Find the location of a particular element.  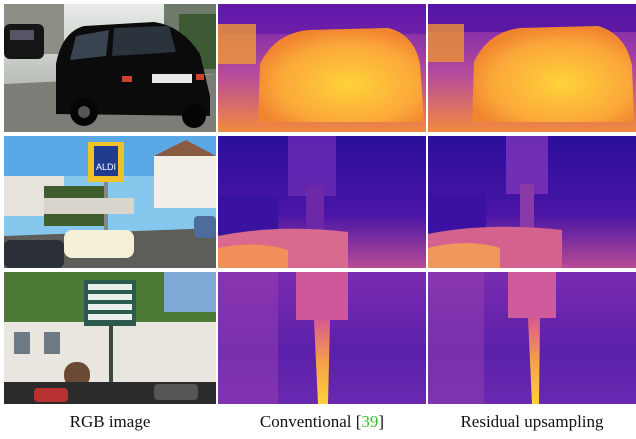

caption-conventional: Conventional [39] is located at coordinates (322, 421).